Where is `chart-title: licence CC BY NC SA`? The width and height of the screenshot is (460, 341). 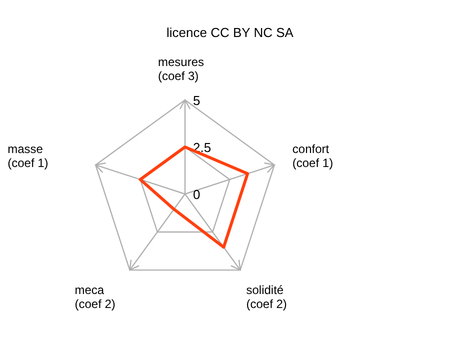 chart-title: licence CC BY NC SA is located at coordinates (230, 32).